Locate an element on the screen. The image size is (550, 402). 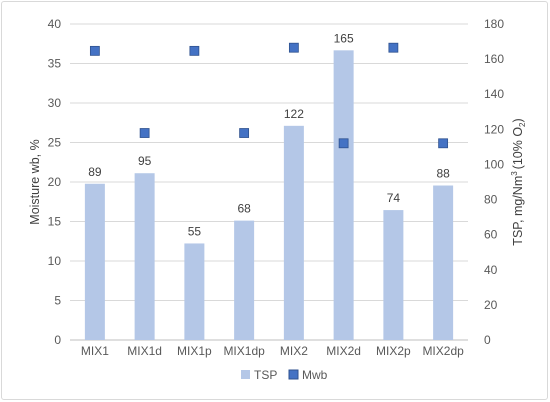
data-label-tsp: 88 is located at coordinates (443, 174).